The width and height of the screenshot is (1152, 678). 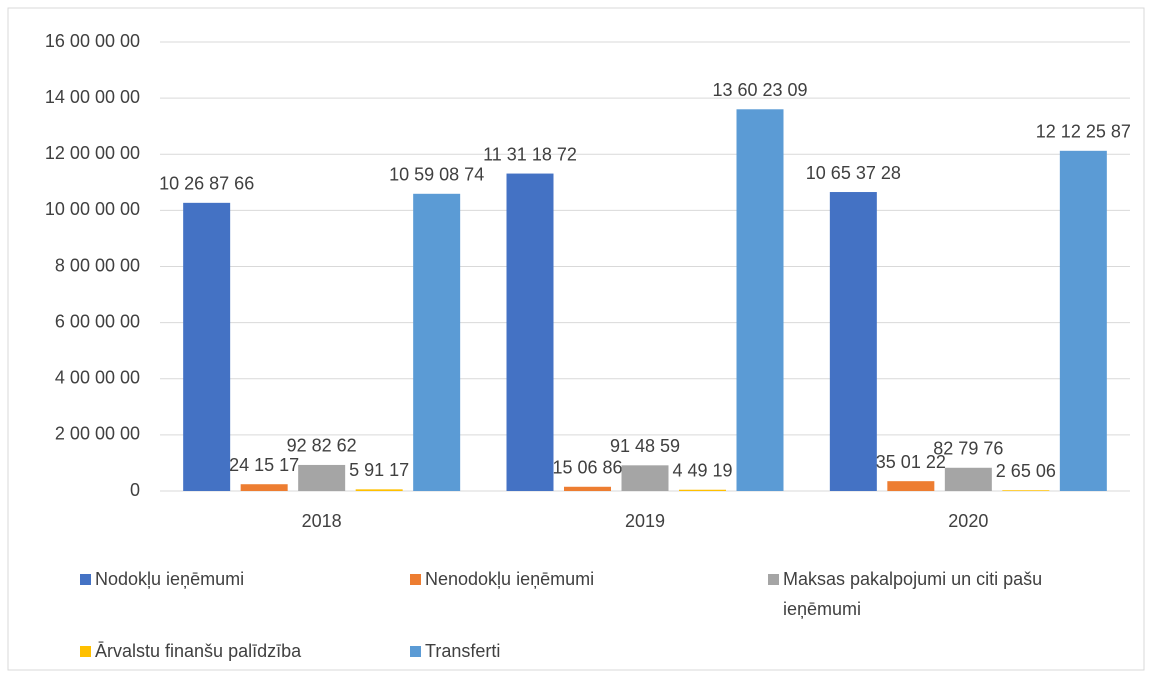 What do you see at coordinates (322, 446) in the screenshot?
I see `data-label: 92 82 62` at bounding box center [322, 446].